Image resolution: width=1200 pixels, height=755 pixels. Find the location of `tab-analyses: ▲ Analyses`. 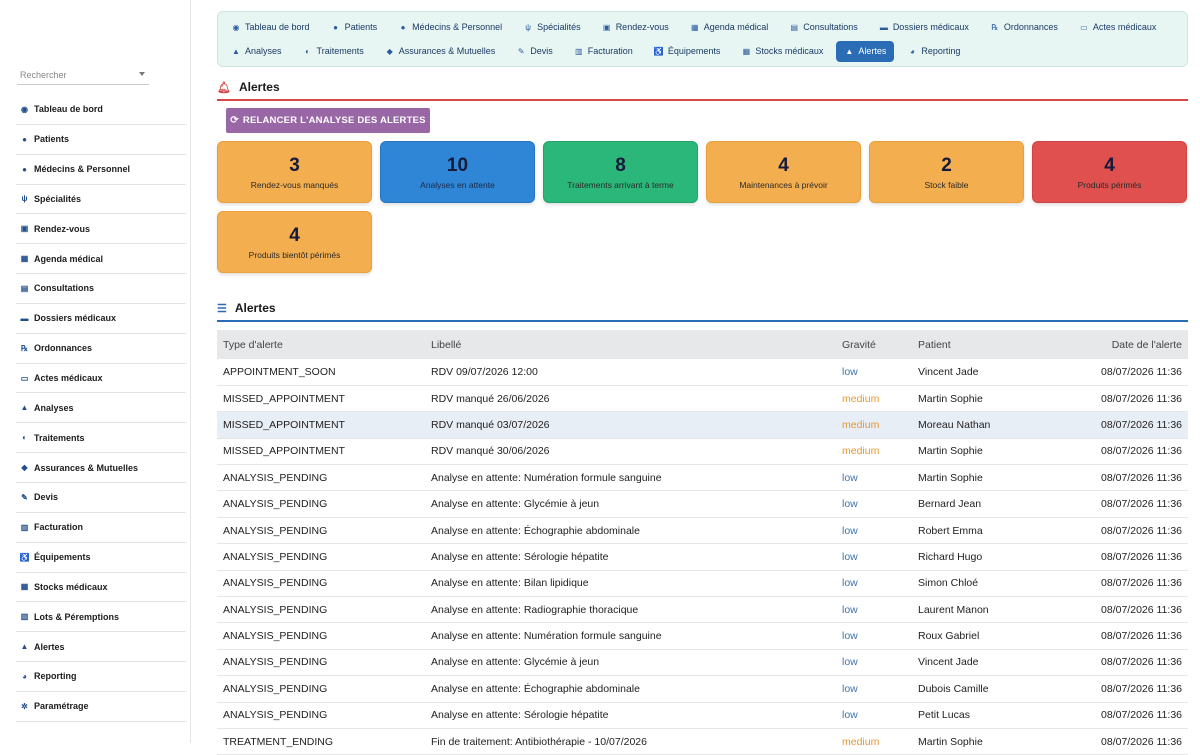

tab-analyses: ▲ Analyses is located at coordinates (254, 51).